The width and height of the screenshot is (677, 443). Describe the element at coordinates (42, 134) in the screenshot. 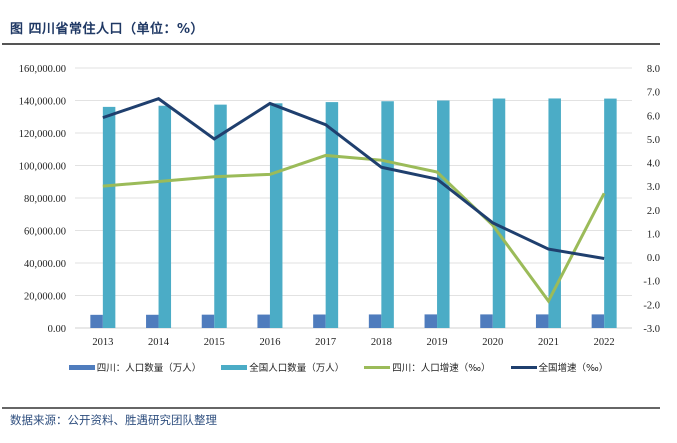

I see `left-tick-label: 120,000.00` at that location.